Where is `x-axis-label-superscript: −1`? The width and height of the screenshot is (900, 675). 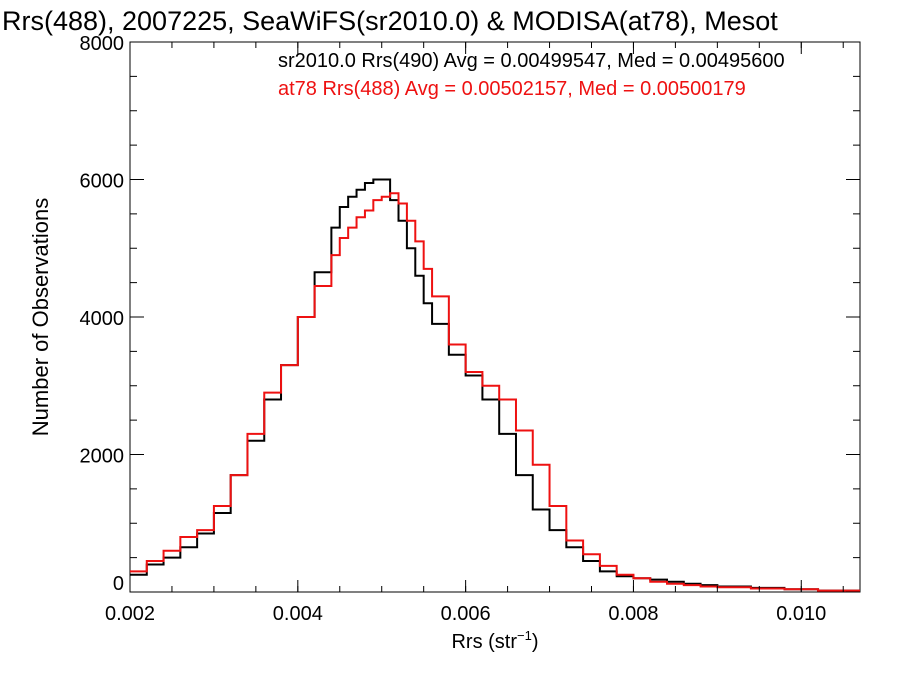 x-axis-label-superscript: −1 is located at coordinates (524, 635).